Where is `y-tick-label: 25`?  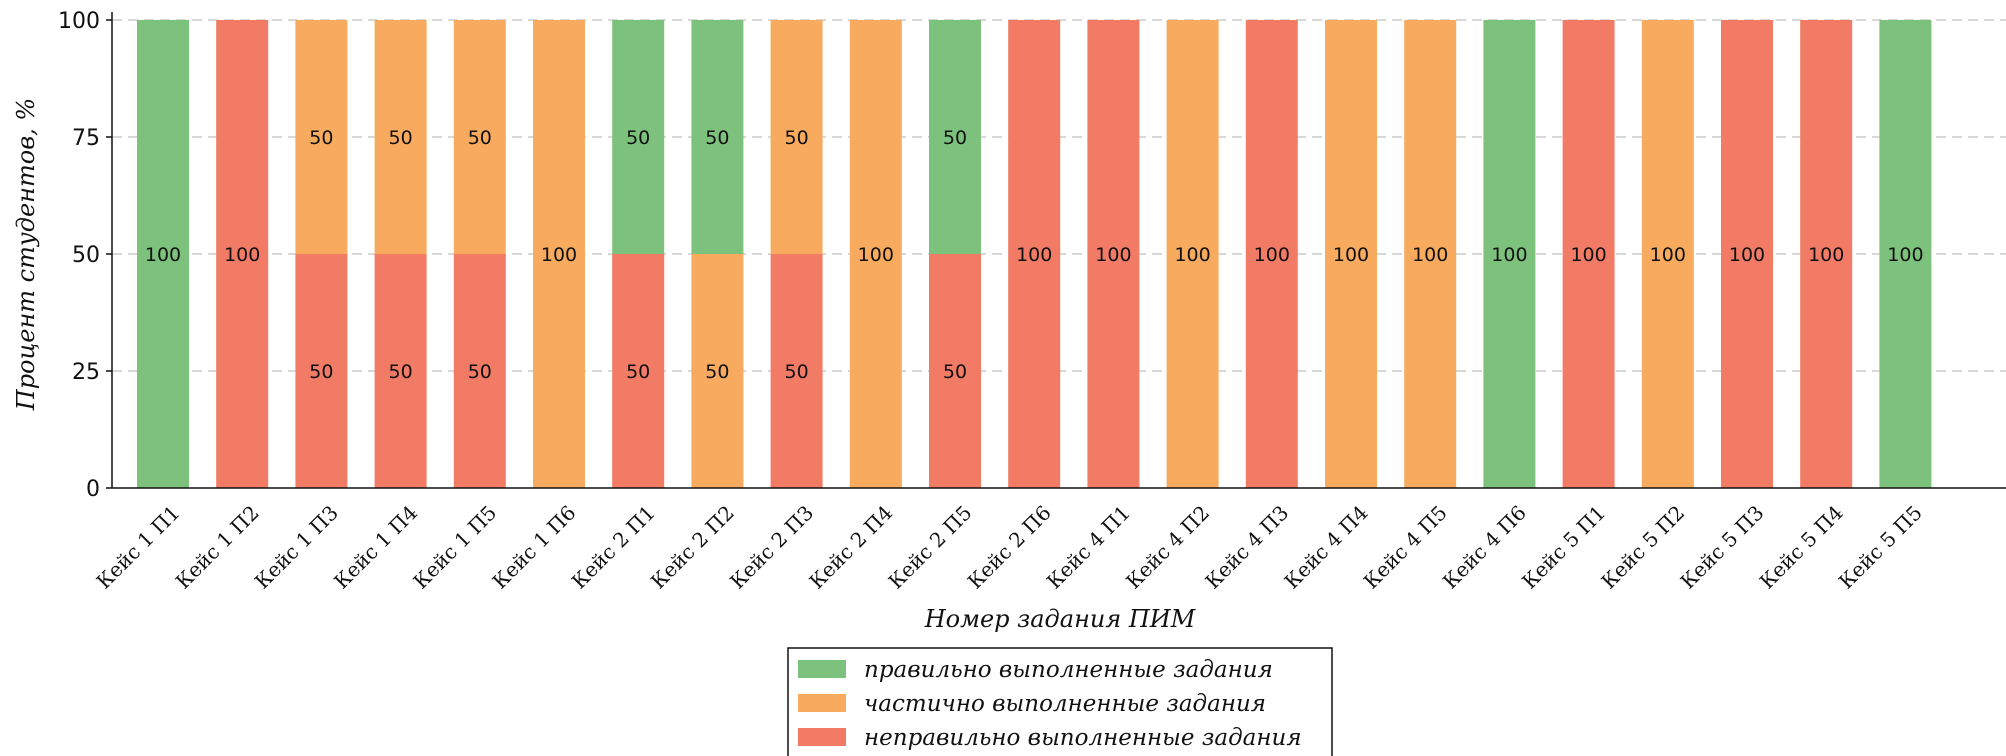 y-tick-label: 25 is located at coordinates (86, 372).